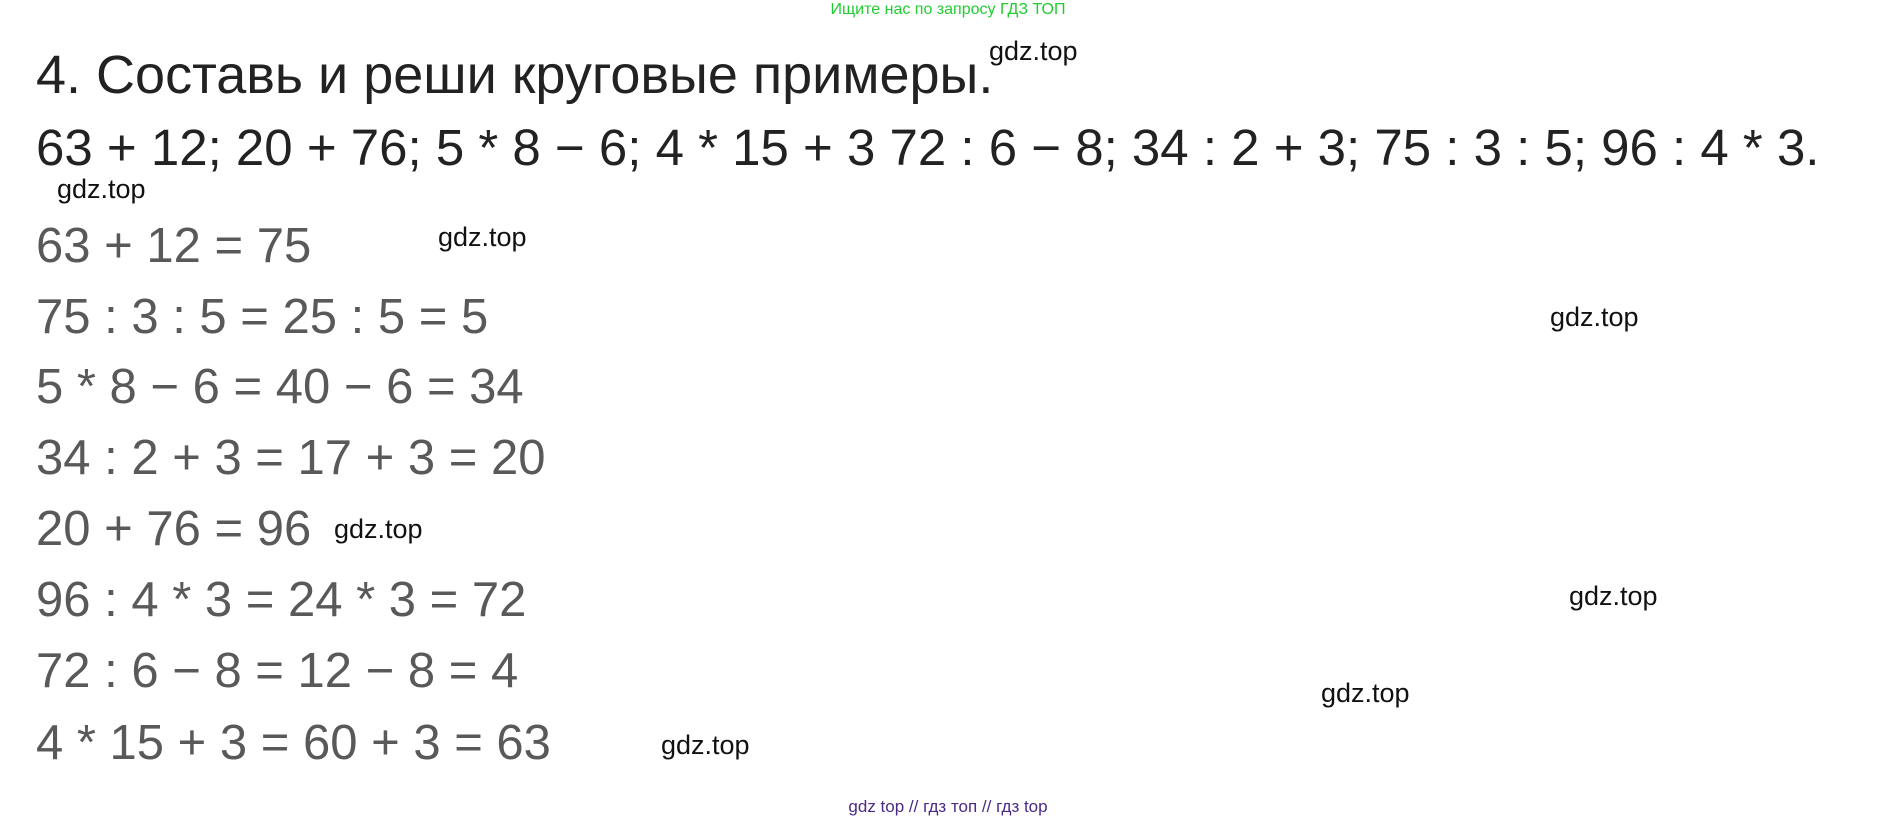 This screenshot has width=1896, height=824. Describe the element at coordinates (948, 806) in the screenshot. I see `footer-watermark: gdz top // гдз топ // гдз top` at that location.